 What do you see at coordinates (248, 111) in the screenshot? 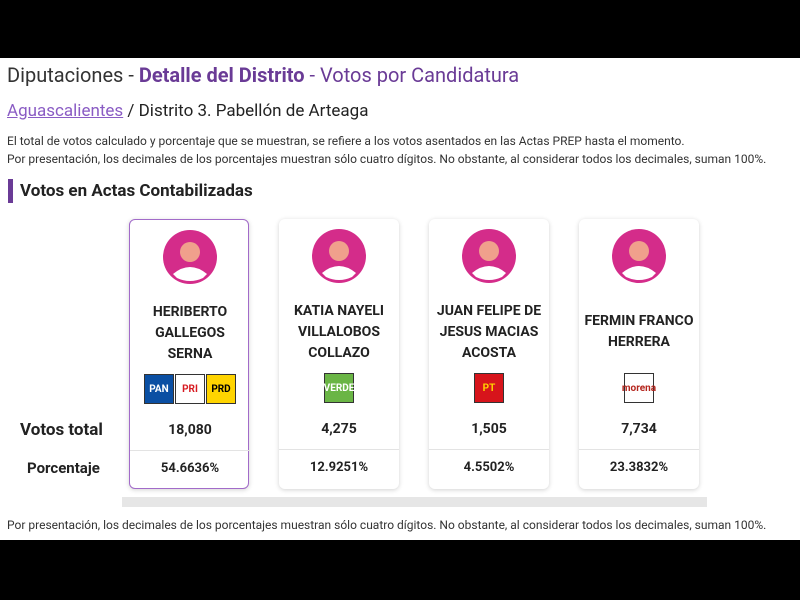
I see `breadcrumb-current: / Distrito 3. Pabellón de Arteaga` at bounding box center [248, 111].